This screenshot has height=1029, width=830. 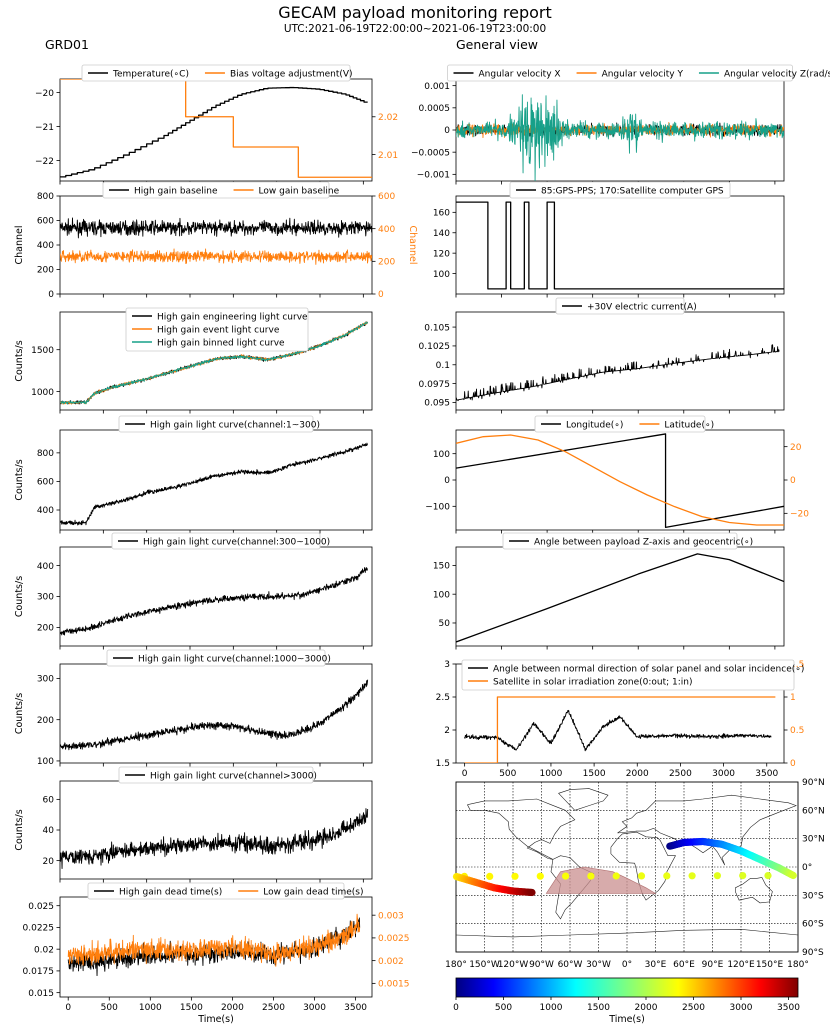 What do you see at coordinates (813, 896) in the screenshot?
I see `map-y-tick-label: 30°S` at bounding box center [813, 896].